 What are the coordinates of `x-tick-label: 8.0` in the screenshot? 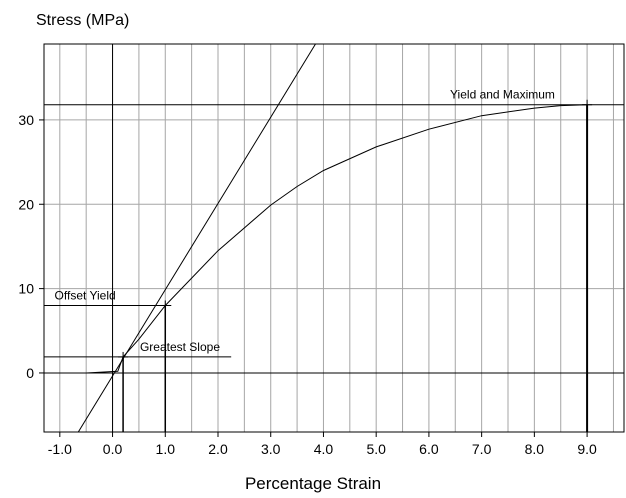 It's located at (535, 449).